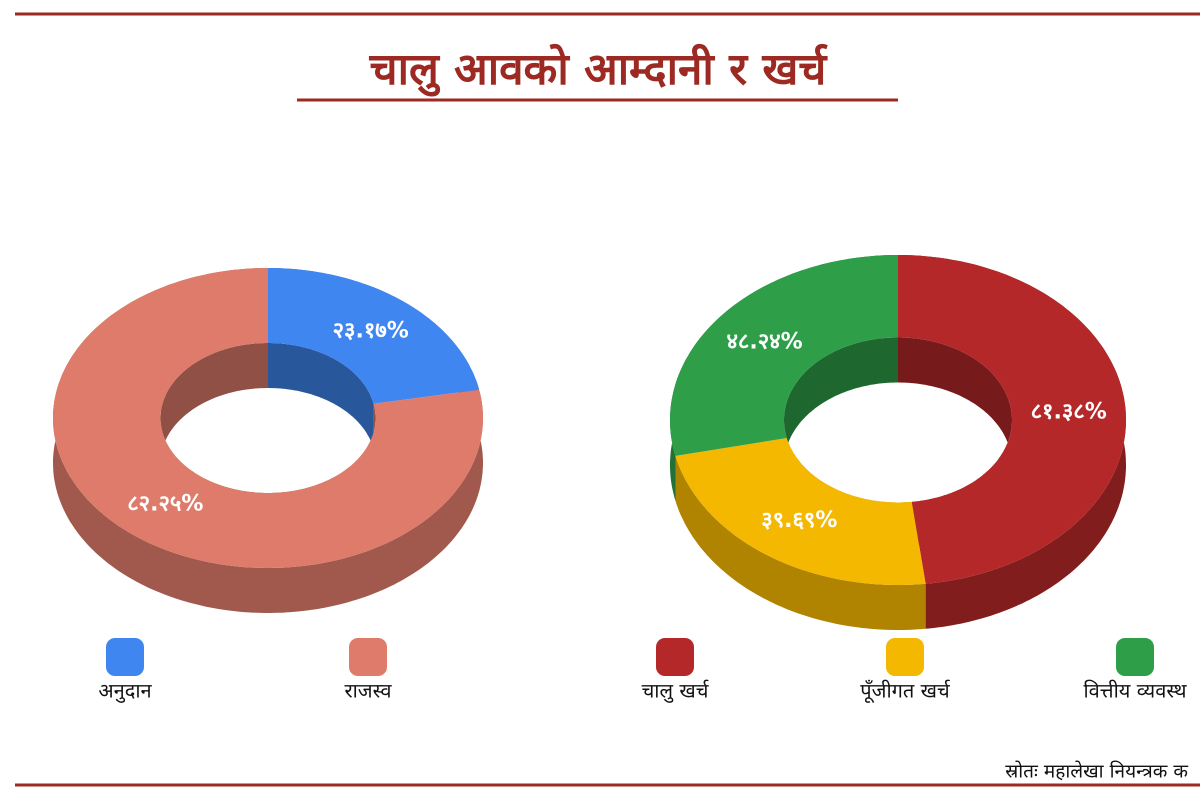 The image size is (1200, 800). What do you see at coordinates (371, 330) in the screenshot?
I see `data-label: २३.१७%` at bounding box center [371, 330].